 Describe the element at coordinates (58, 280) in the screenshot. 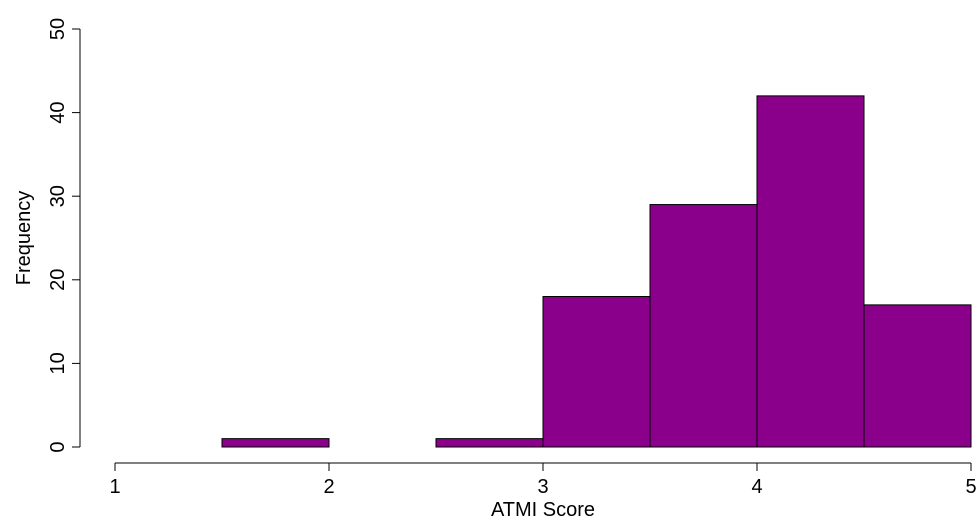

I see `y-tick-label: 20` at that location.